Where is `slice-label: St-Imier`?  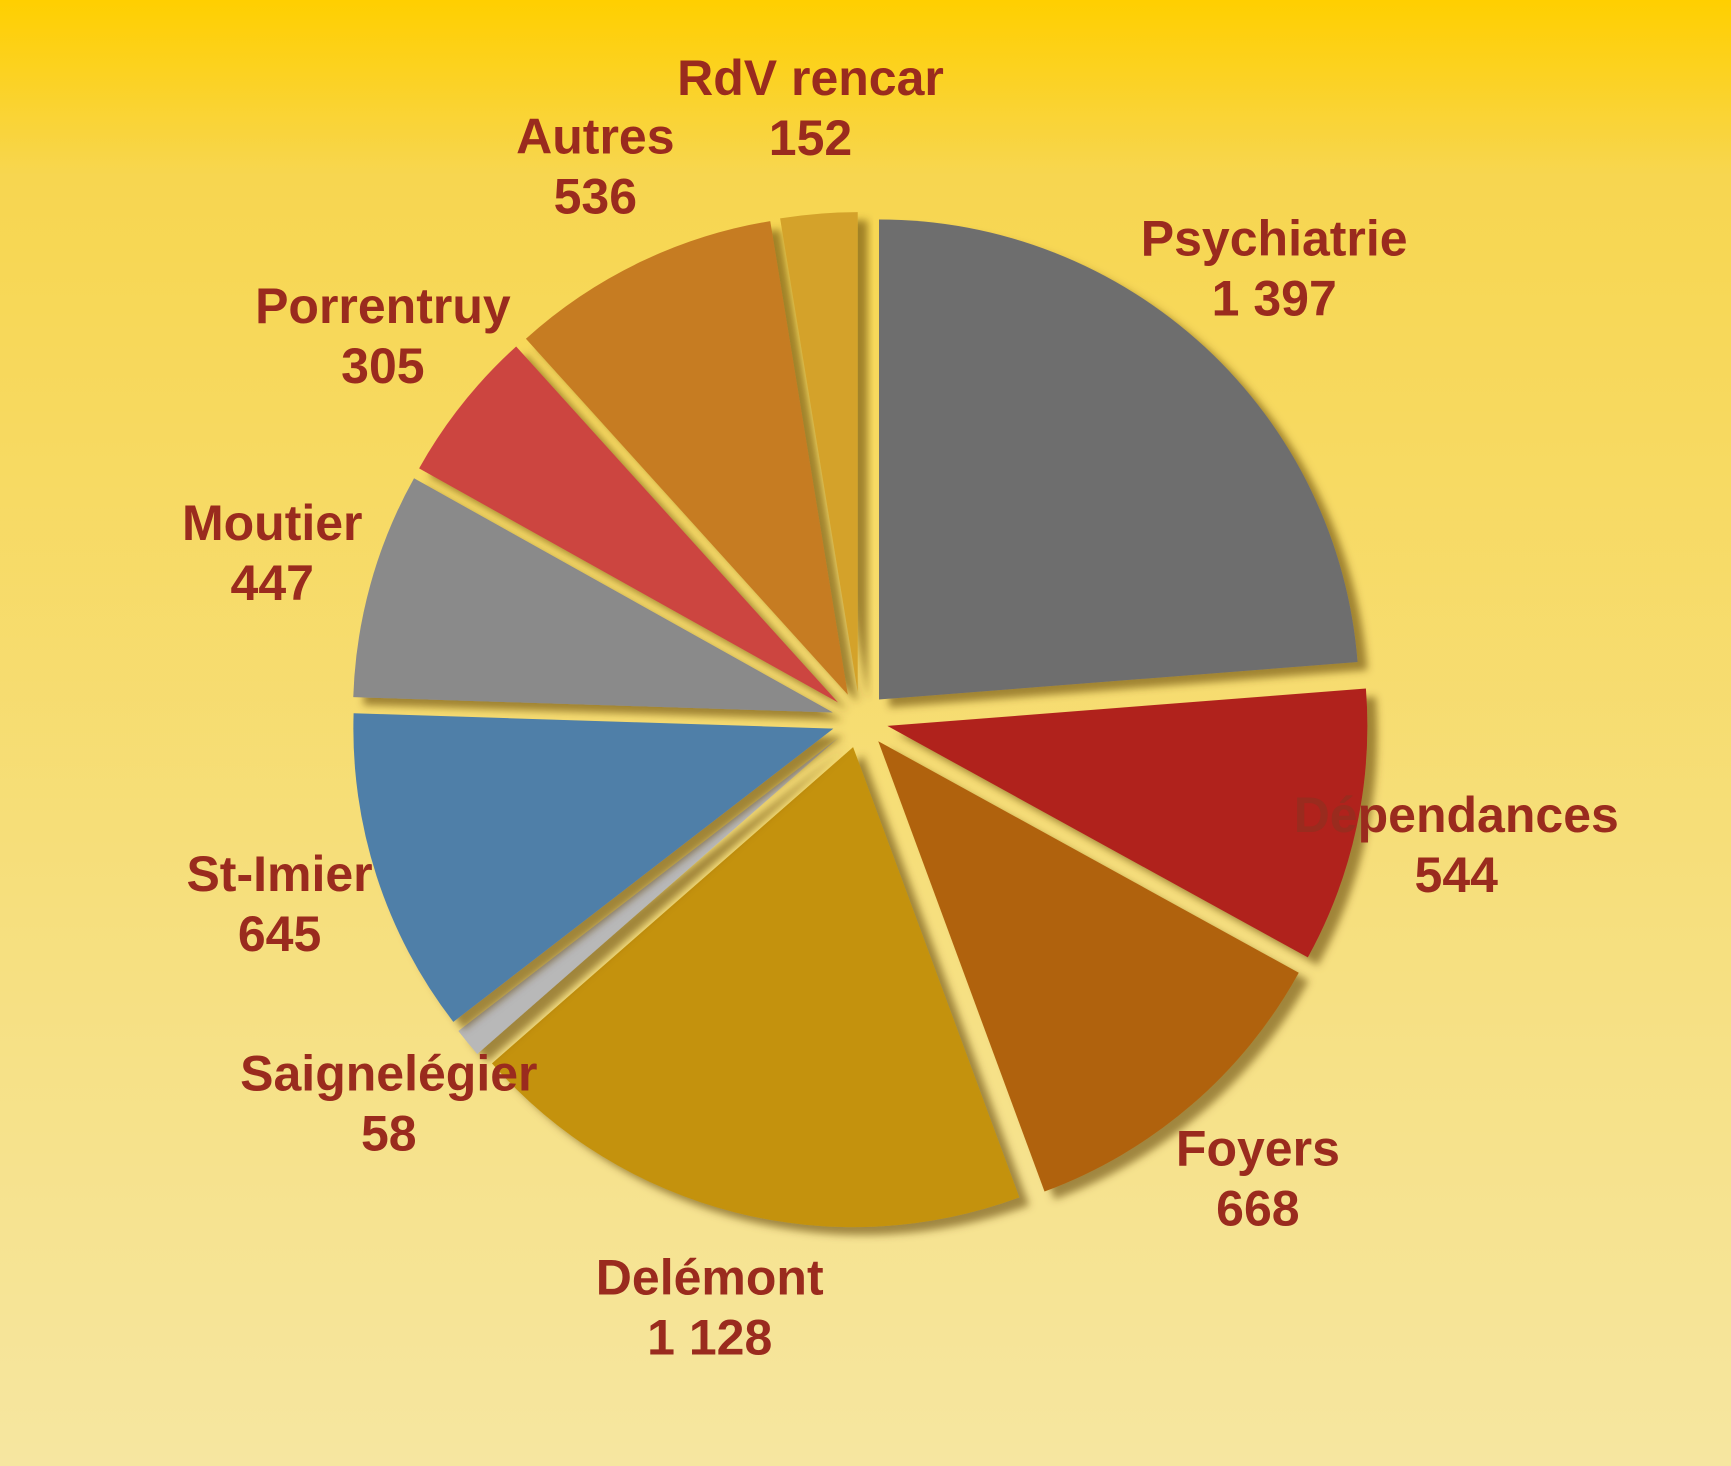
slice-label: St-Imier is located at coordinates (279, 874).